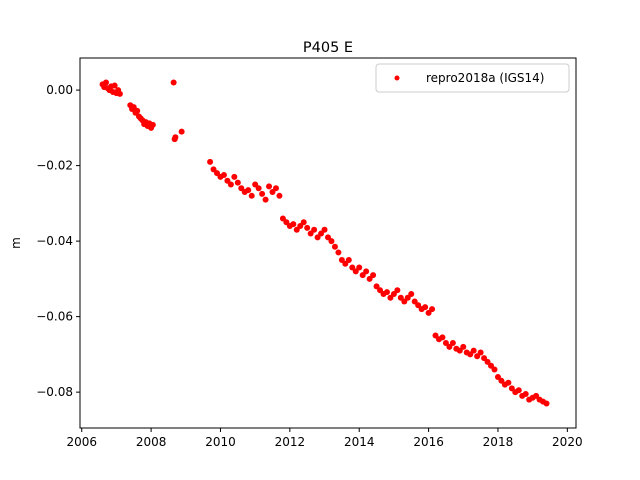  What do you see at coordinates (397, 78) in the screenshot?
I see `legend-marker` at bounding box center [397, 78].